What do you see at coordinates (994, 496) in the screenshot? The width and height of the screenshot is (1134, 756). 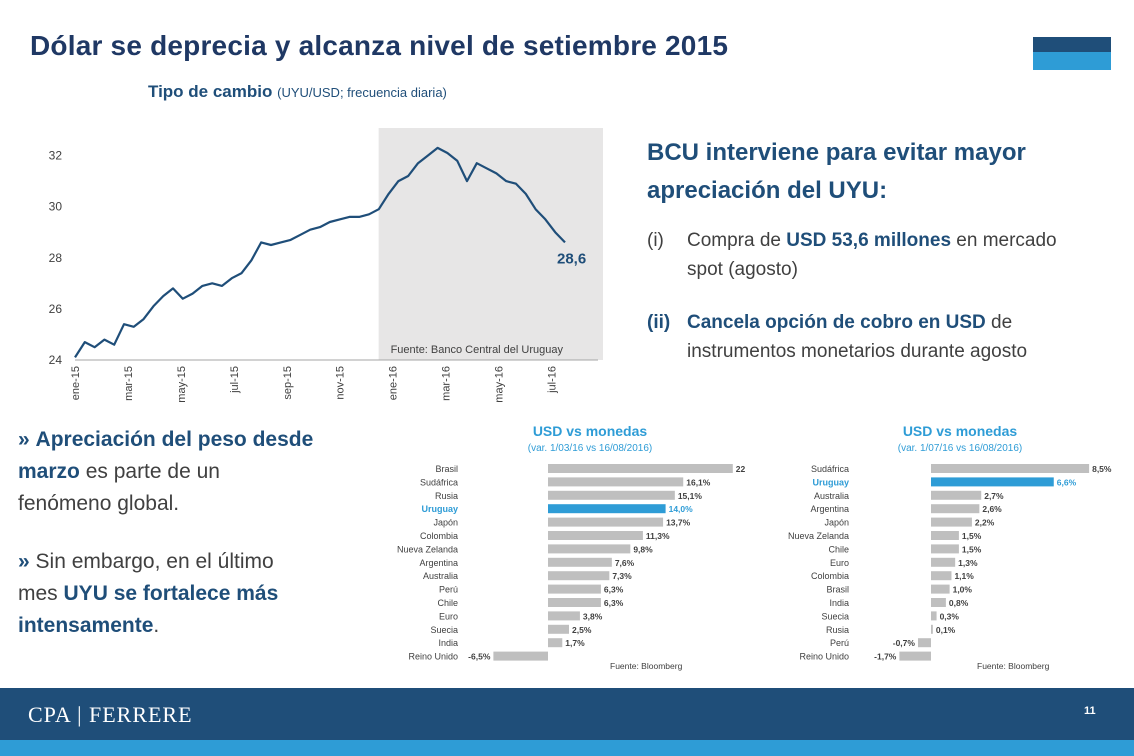 I see `bar-value-label: 2,7%` at bounding box center [994, 496].